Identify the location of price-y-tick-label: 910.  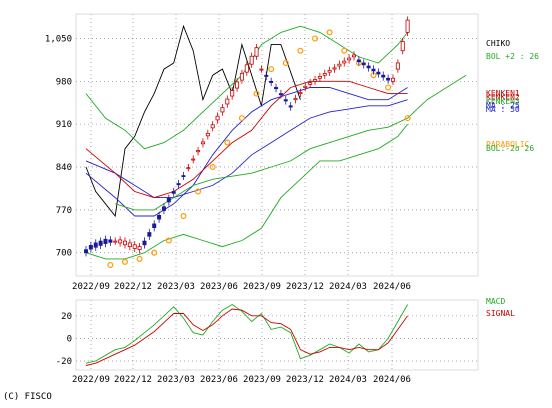
(64, 125).